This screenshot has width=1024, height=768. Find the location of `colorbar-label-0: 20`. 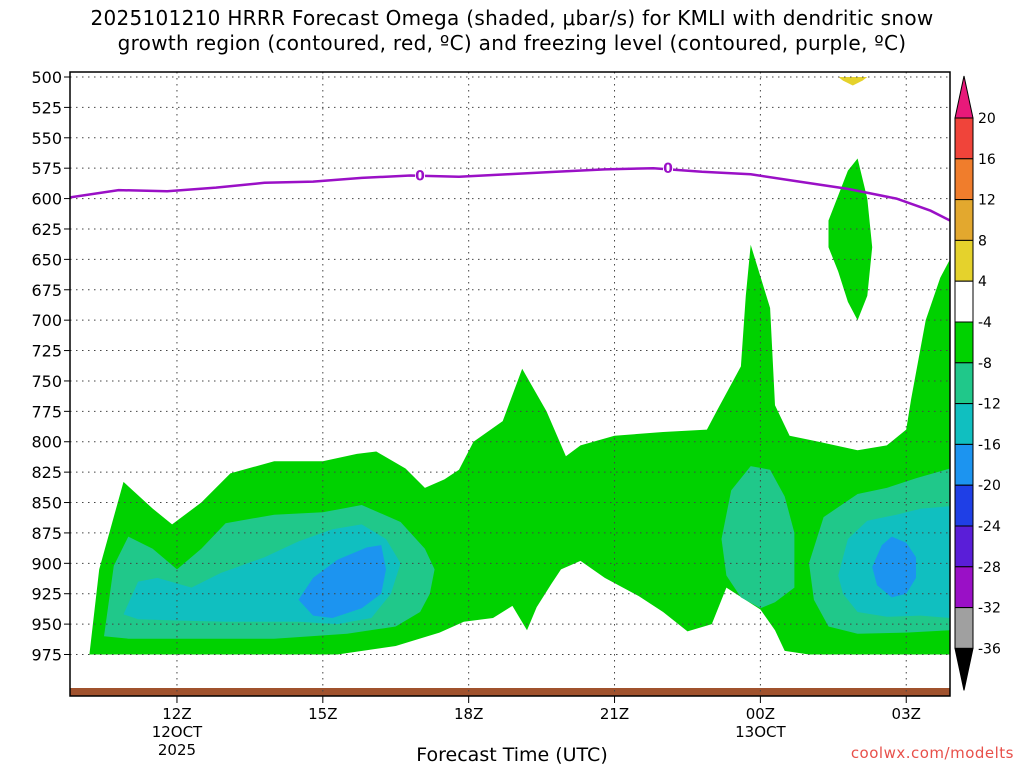

colorbar-label-0: 20 is located at coordinates (987, 119).